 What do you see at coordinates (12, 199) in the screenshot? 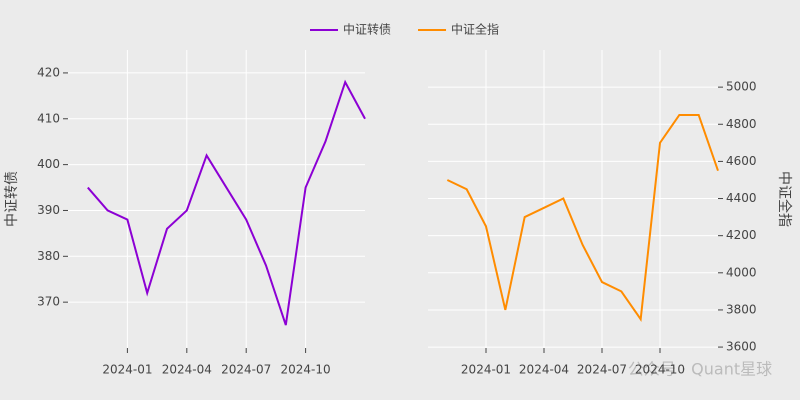
I see `y-axis-title: 中证转债` at bounding box center [12, 199].